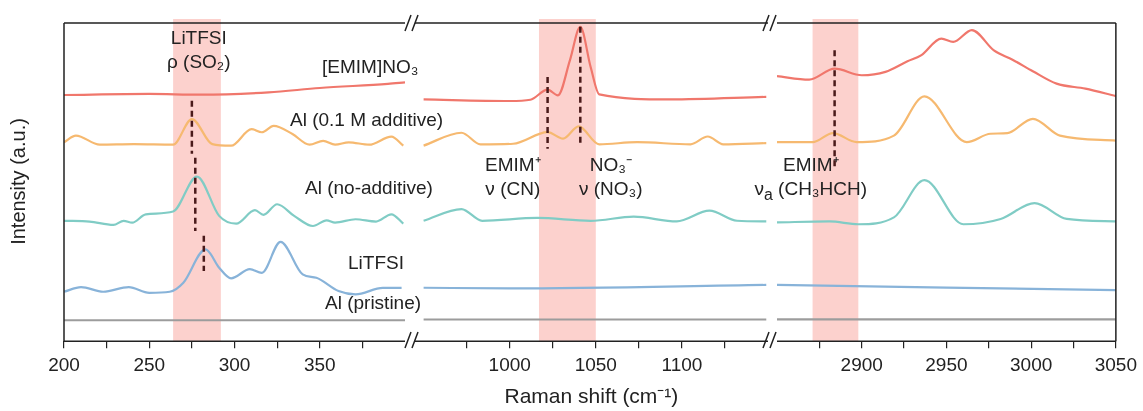  What do you see at coordinates (376, 263) in the screenshot?
I see `series-label: LiTFSI` at bounding box center [376, 263].